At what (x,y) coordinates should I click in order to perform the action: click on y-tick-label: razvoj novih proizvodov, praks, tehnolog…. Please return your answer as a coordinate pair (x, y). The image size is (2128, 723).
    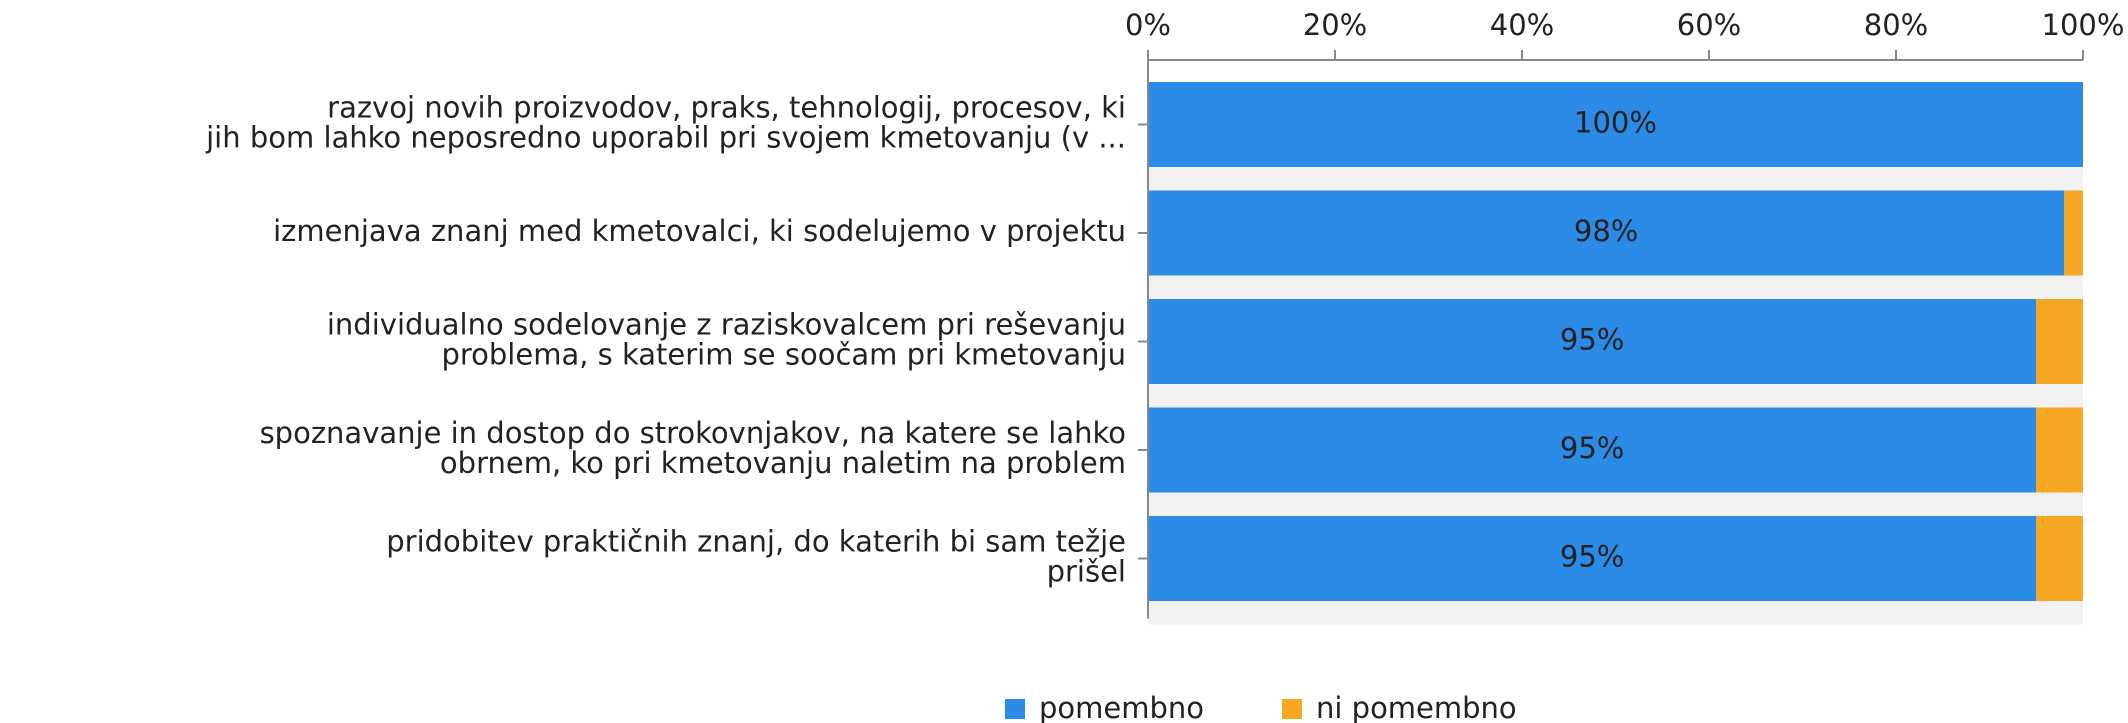
    Looking at the image, I should click on (665, 122).